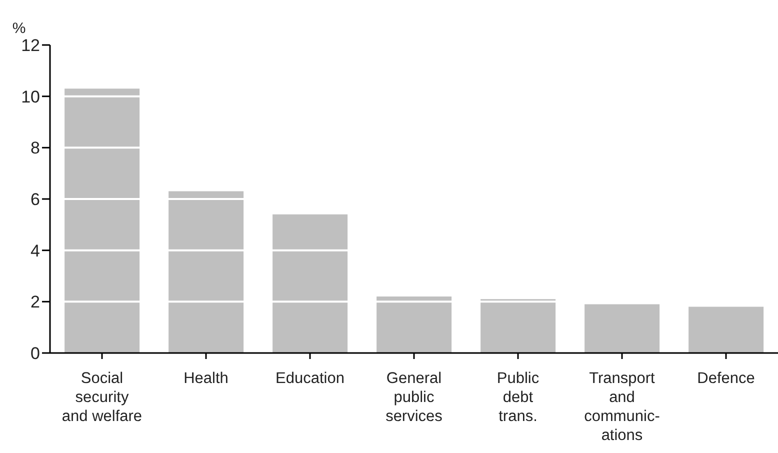 The image size is (778, 453). What do you see at coordinates (518, 397) in the screenshot?
I see `x-tick-label: Public debt trans.` at bounding box center [518, 397].